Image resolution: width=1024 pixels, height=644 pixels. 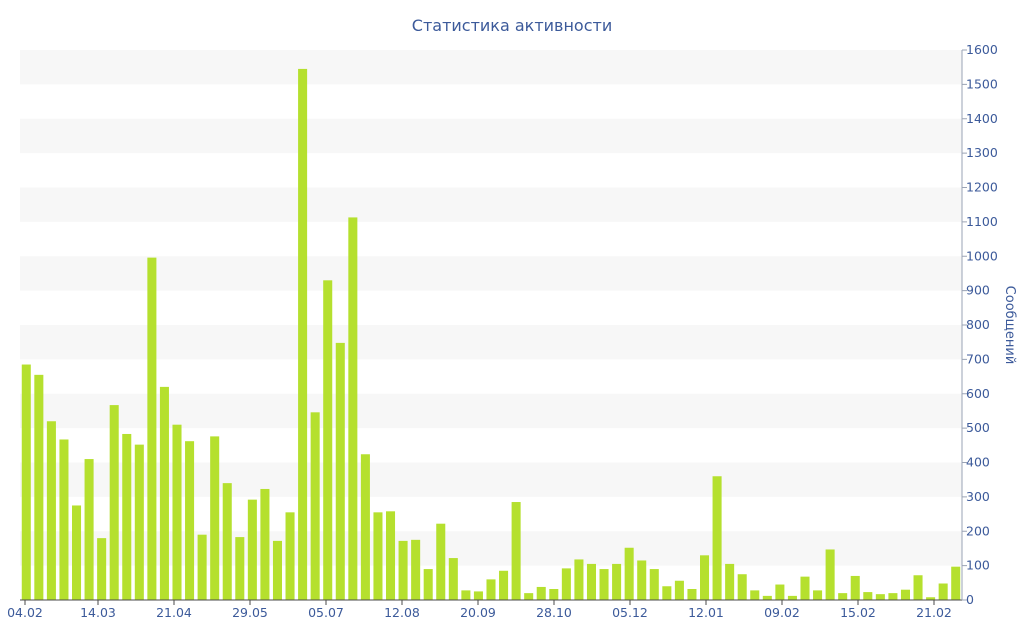 I want to click on x-tick-label: 21.04, so click(x=174, y=612).